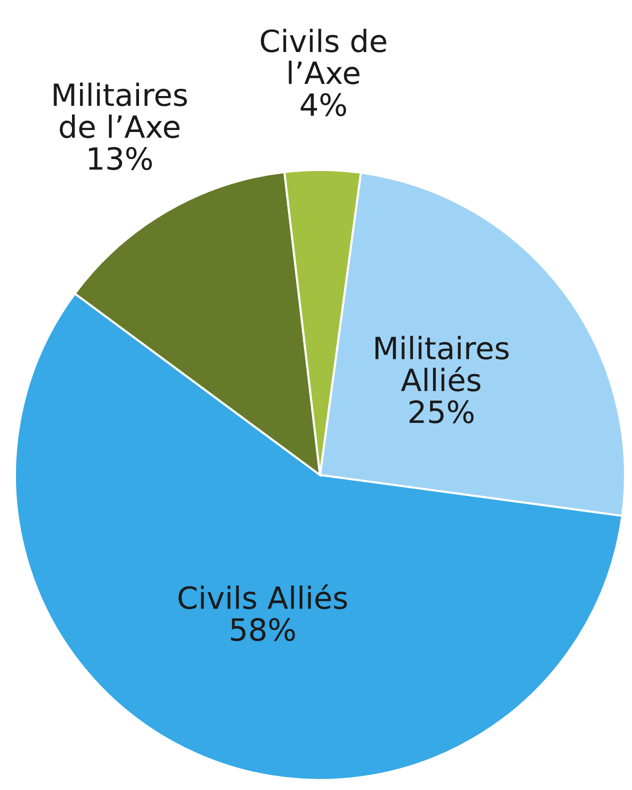 The width and height of the screenshot is (632, 790). I want to click on slice-label: Militaires Alliés, so click(442, 364).